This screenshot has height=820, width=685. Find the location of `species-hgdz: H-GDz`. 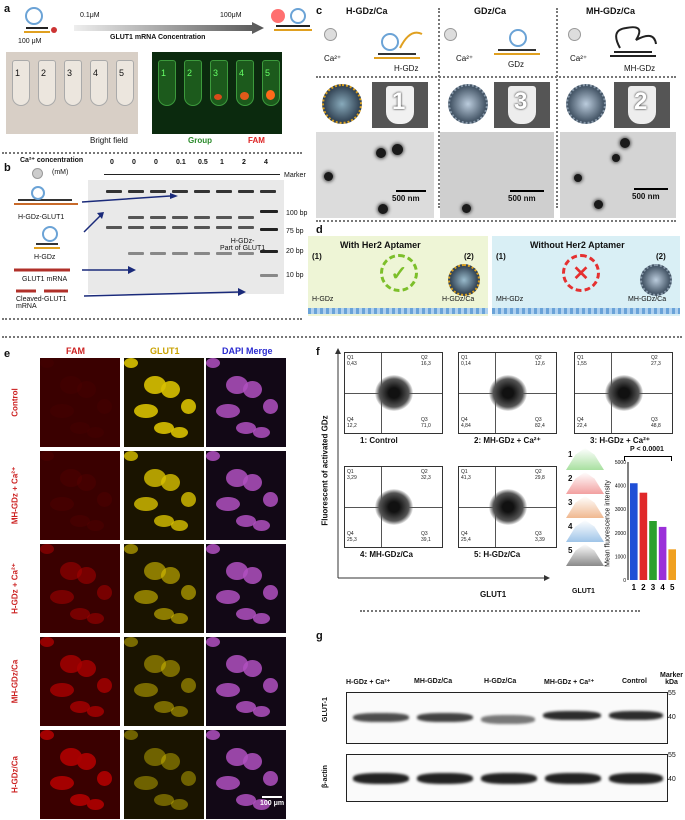

species-hgdz: H-GDz is located at coordinates (45, 257).